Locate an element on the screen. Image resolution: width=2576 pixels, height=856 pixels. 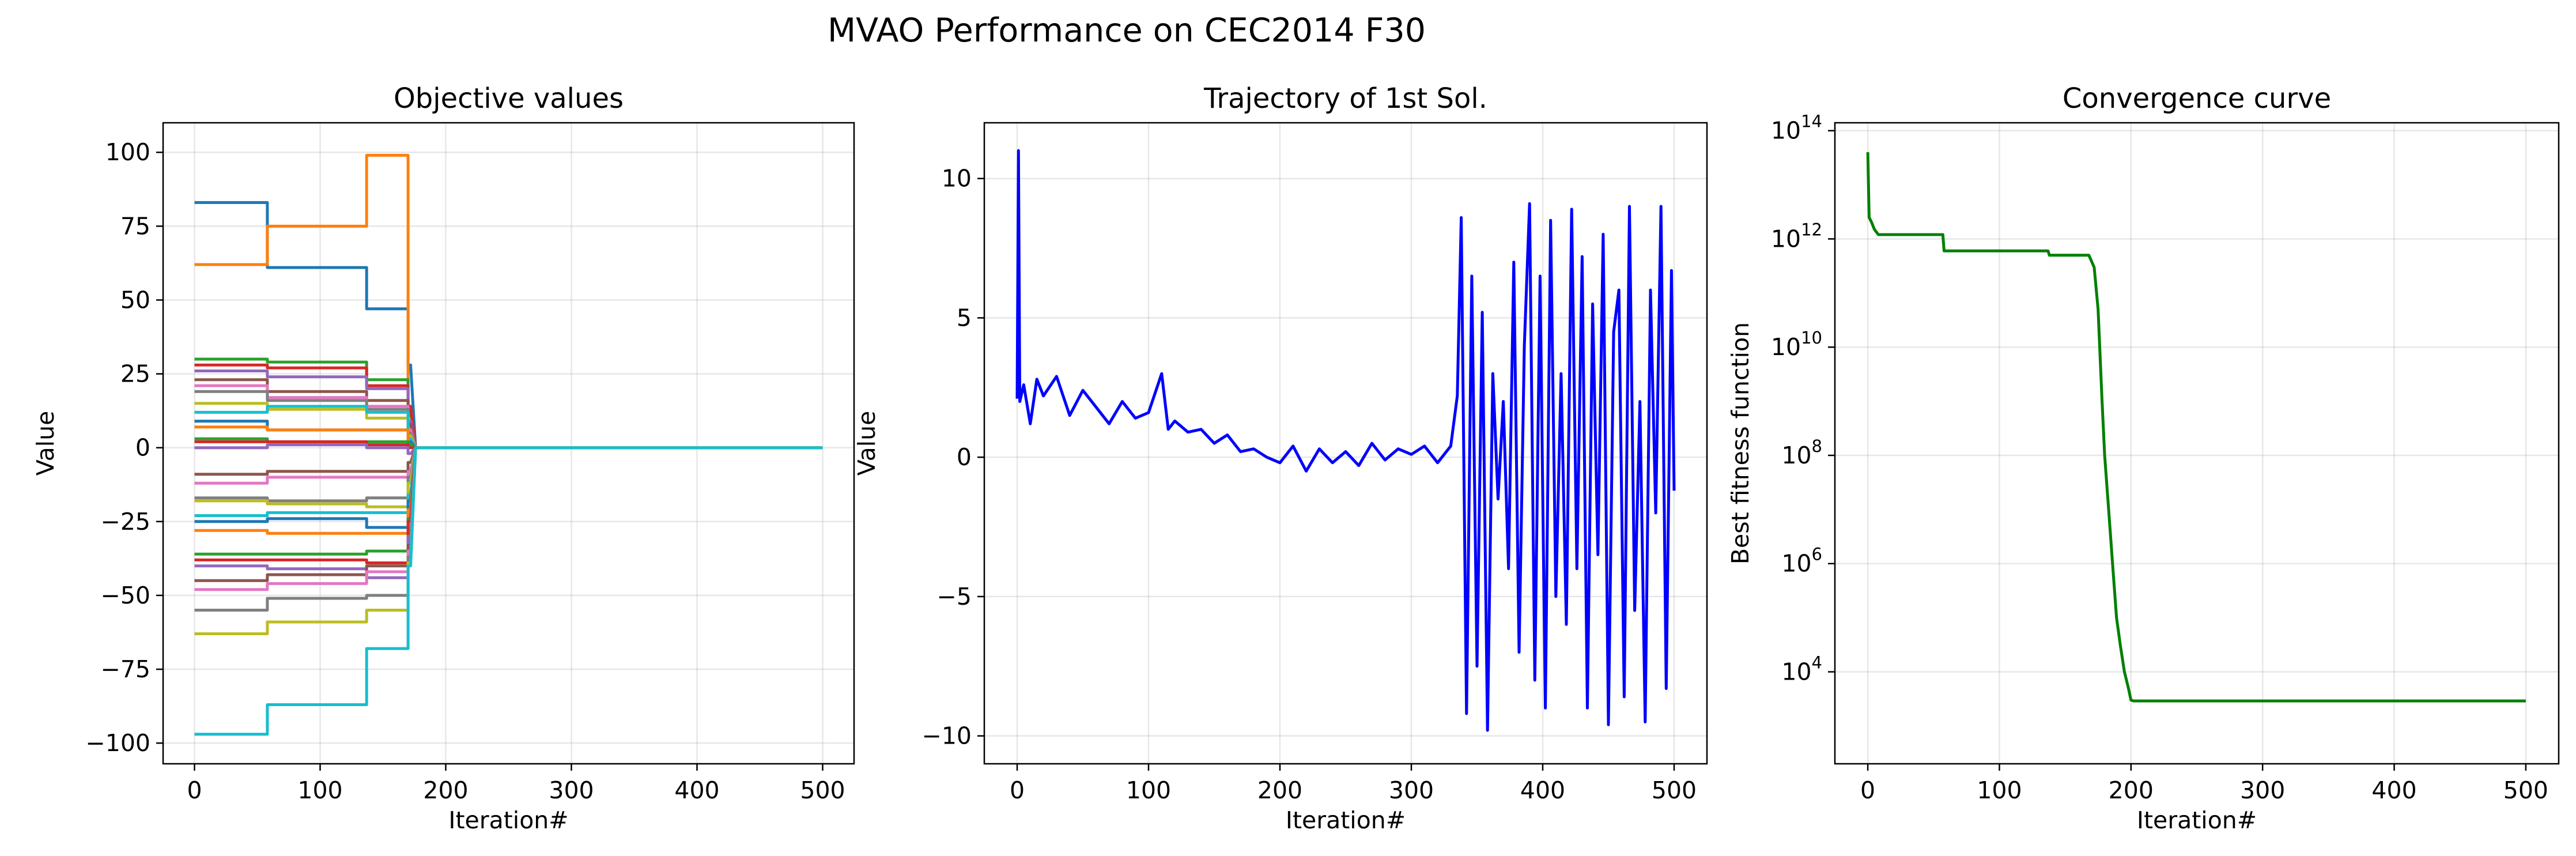
trajectory-ytick-label: −5 is located at coordinates (954, 596).